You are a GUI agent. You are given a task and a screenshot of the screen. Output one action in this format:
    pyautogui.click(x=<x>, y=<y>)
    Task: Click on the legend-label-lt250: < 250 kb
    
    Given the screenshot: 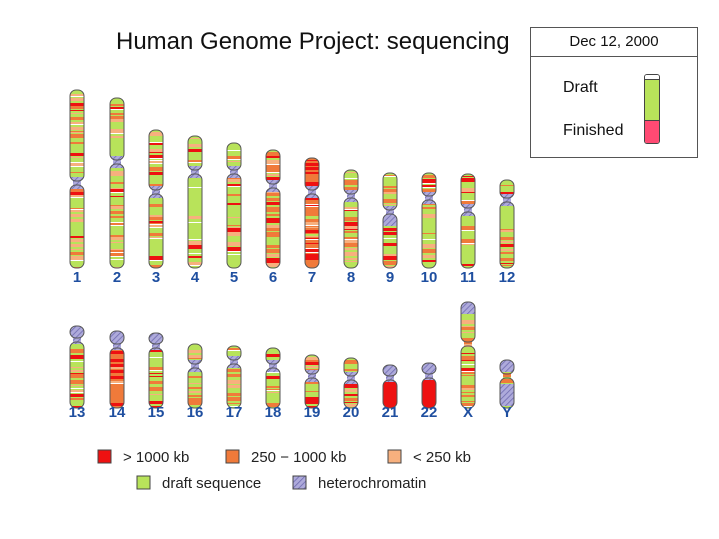 What is the action you would take?
    pyautogui.click(x=442, y=457)
    